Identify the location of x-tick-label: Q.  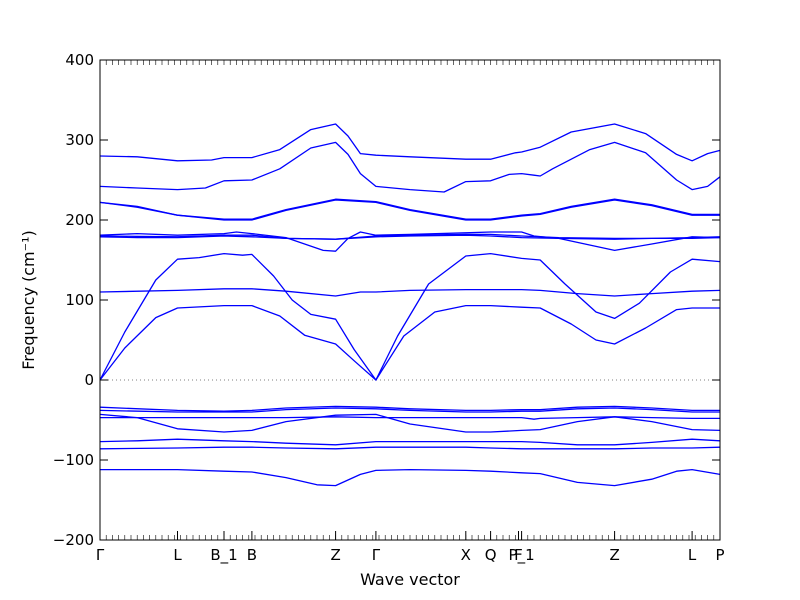
(491, 555).